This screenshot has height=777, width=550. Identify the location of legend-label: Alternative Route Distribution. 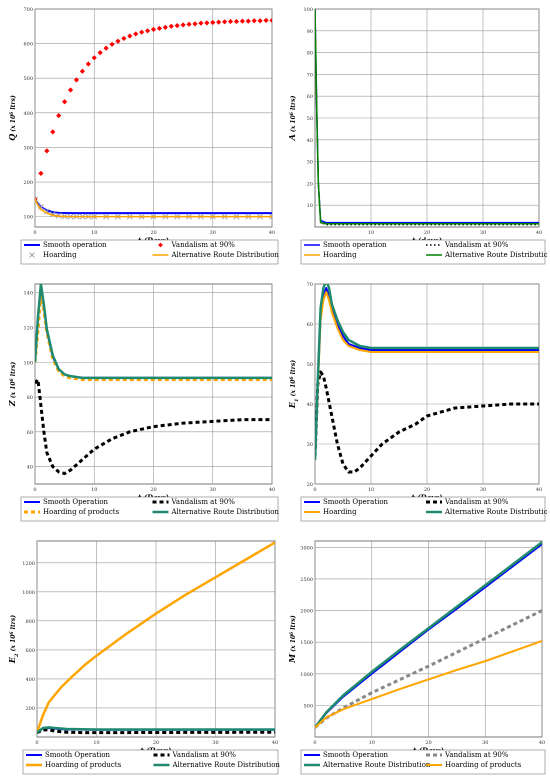
(495, 512).